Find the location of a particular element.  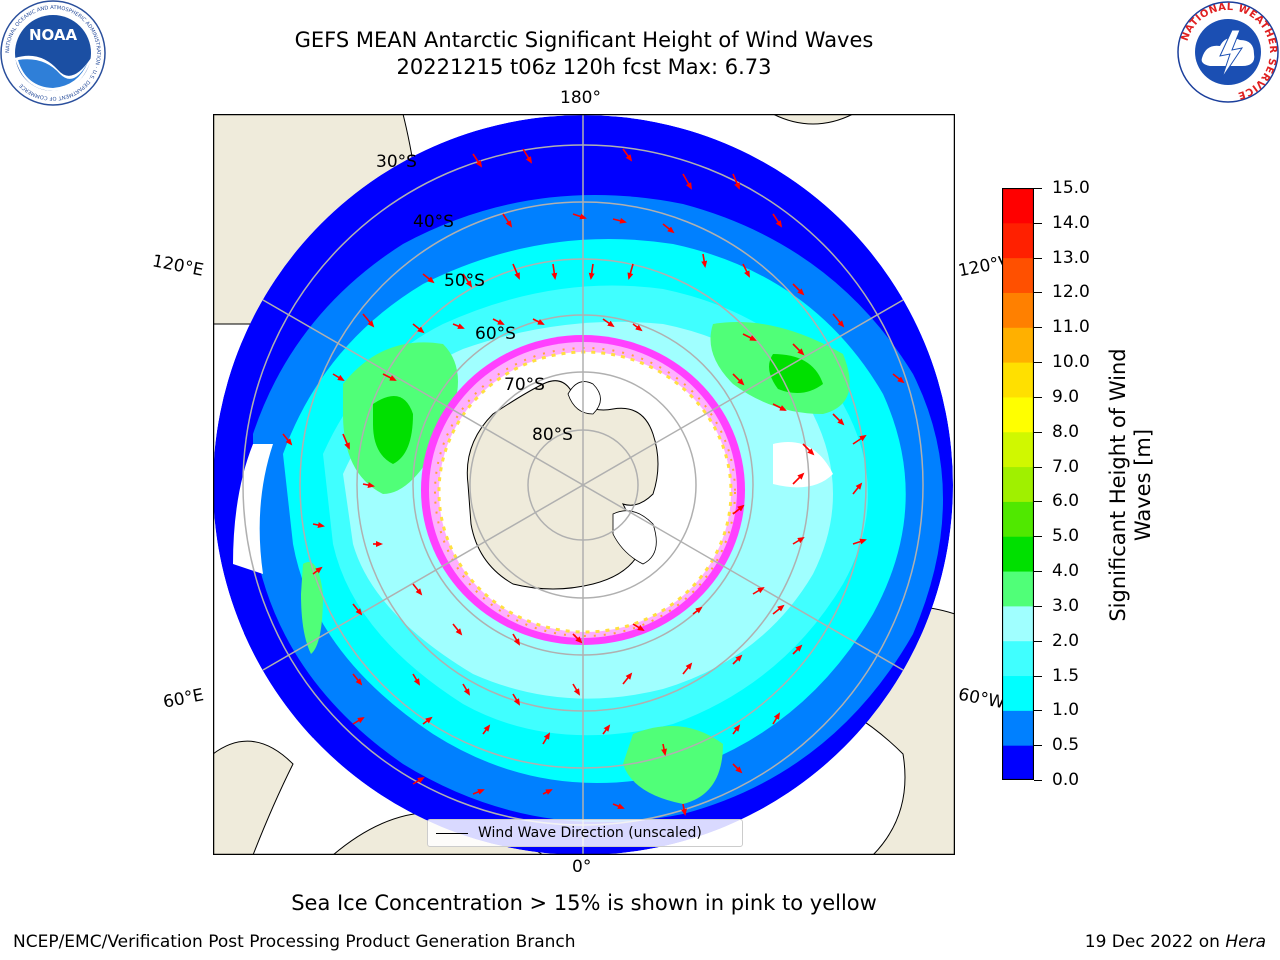

lon-label-60w: 60°W is located at coordinates (981, 699).